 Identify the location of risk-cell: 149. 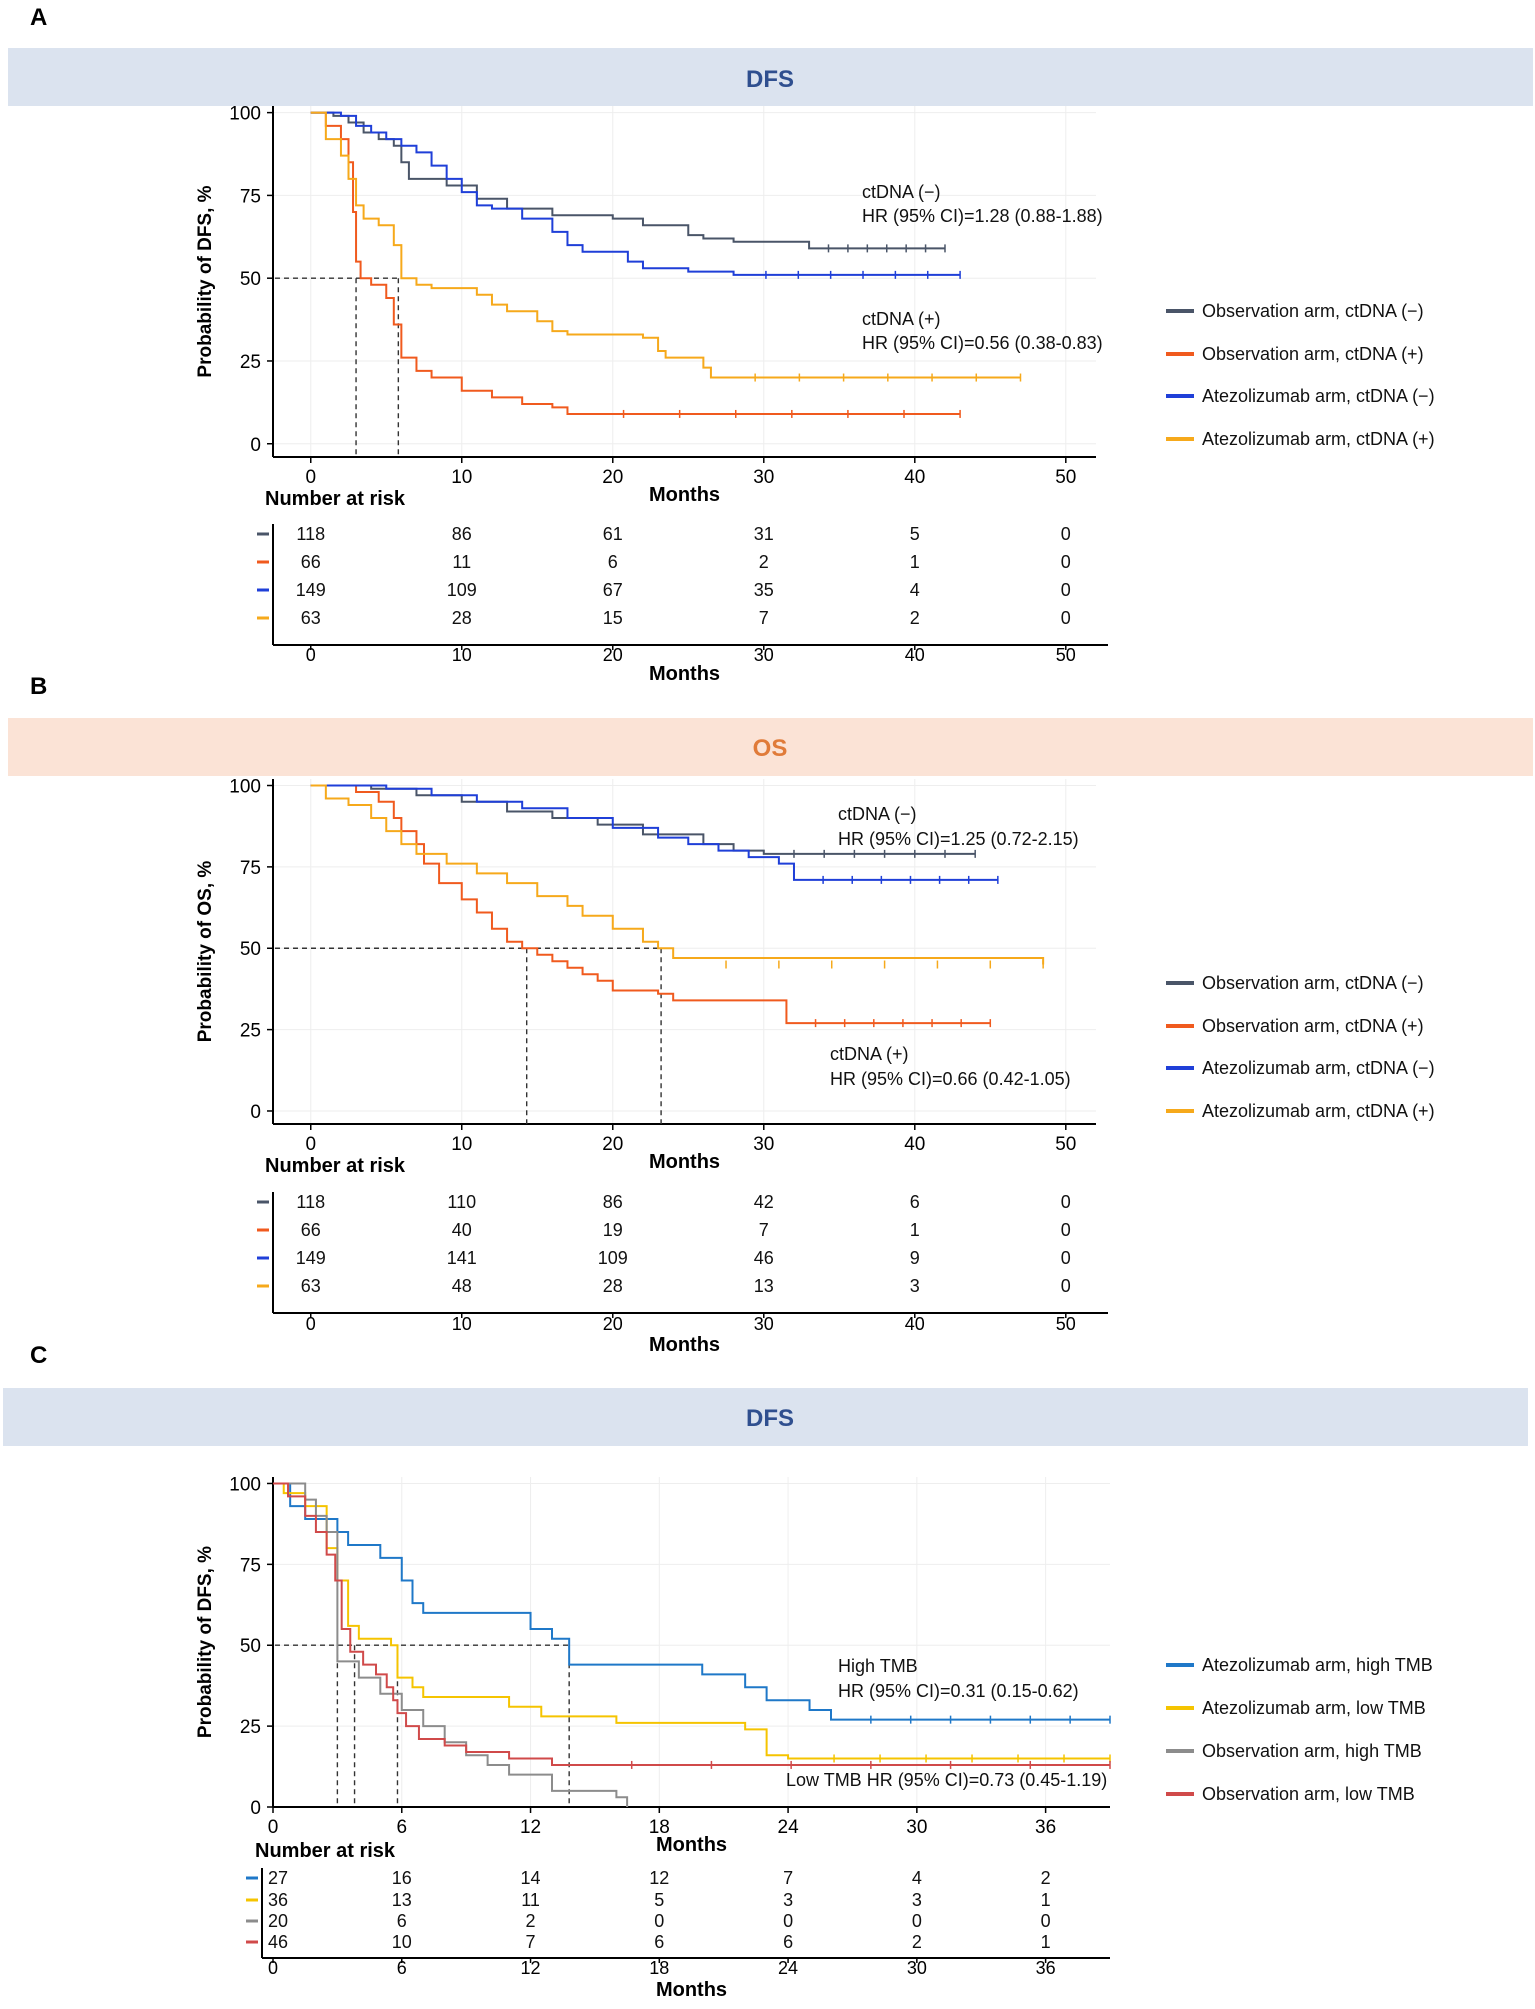
(311, 590).